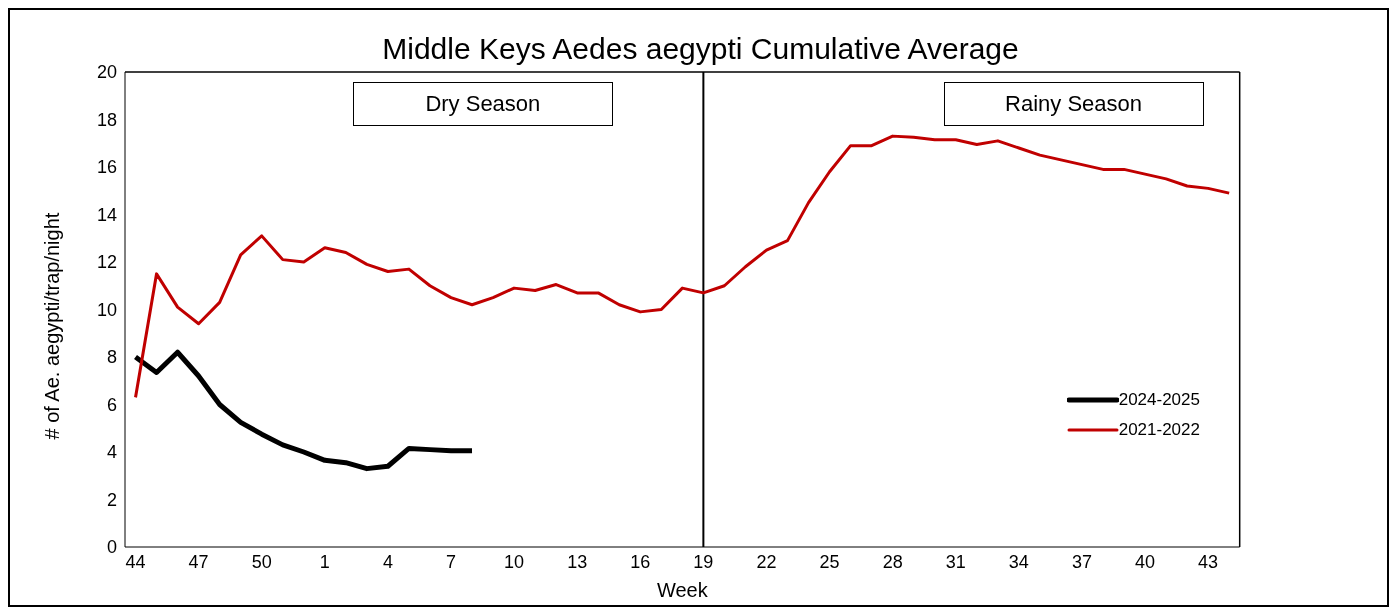  I want to click on y-tick-label: 2, so click(111, 499).